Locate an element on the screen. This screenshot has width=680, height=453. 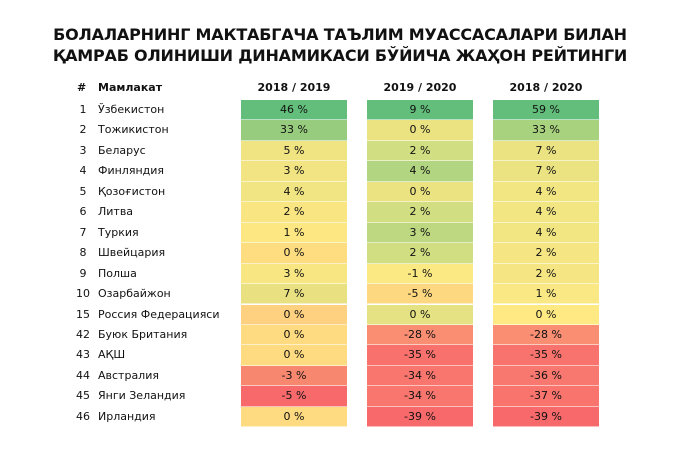
table-row: 46 Ирландия 0 % -39 % -39 % is located at coordinates (340, 417).